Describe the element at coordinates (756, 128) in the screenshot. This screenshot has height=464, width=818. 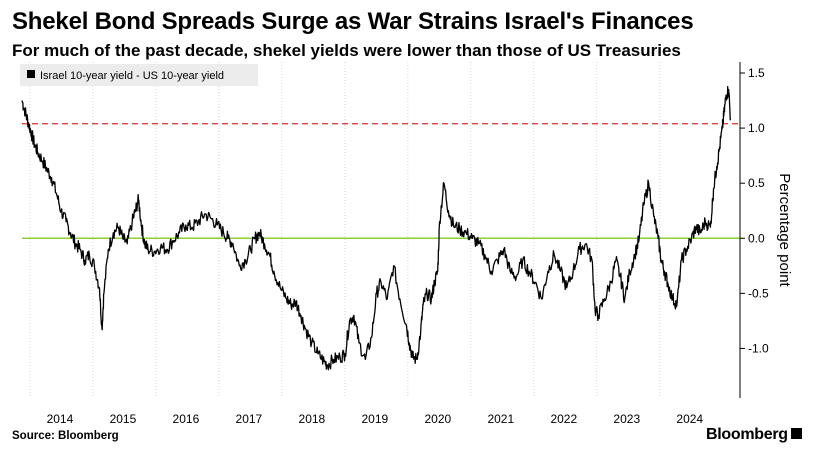
I see `y-tick-label: 1.0` at that location.